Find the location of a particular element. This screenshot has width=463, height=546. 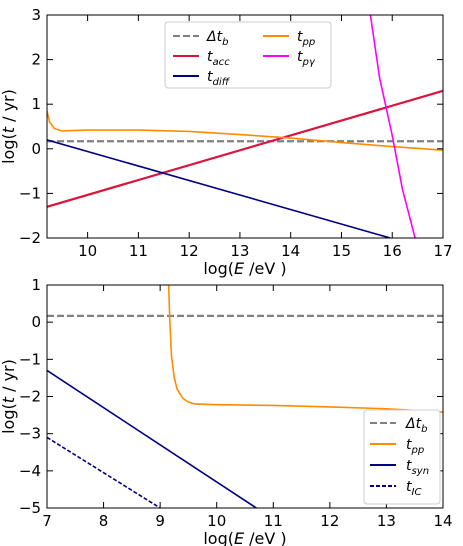

legend-label-t-acc: tacc is located at coordinates (218, 58).